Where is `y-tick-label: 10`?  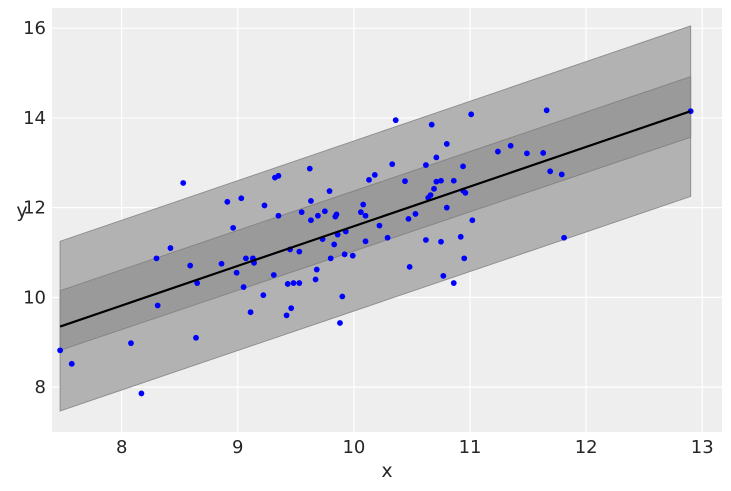
y-tick-label: 10 is located at coordinates (34, 297).